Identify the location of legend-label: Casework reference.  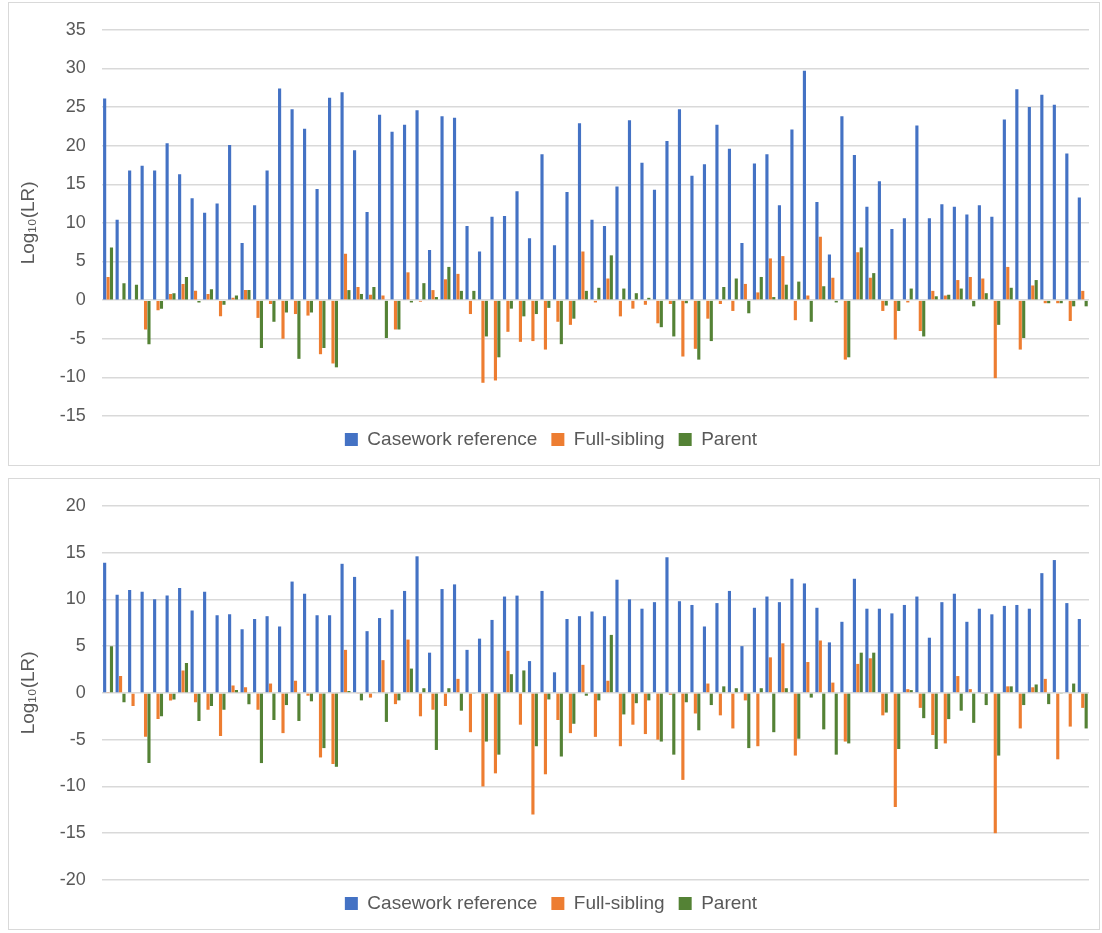
(452, 902).